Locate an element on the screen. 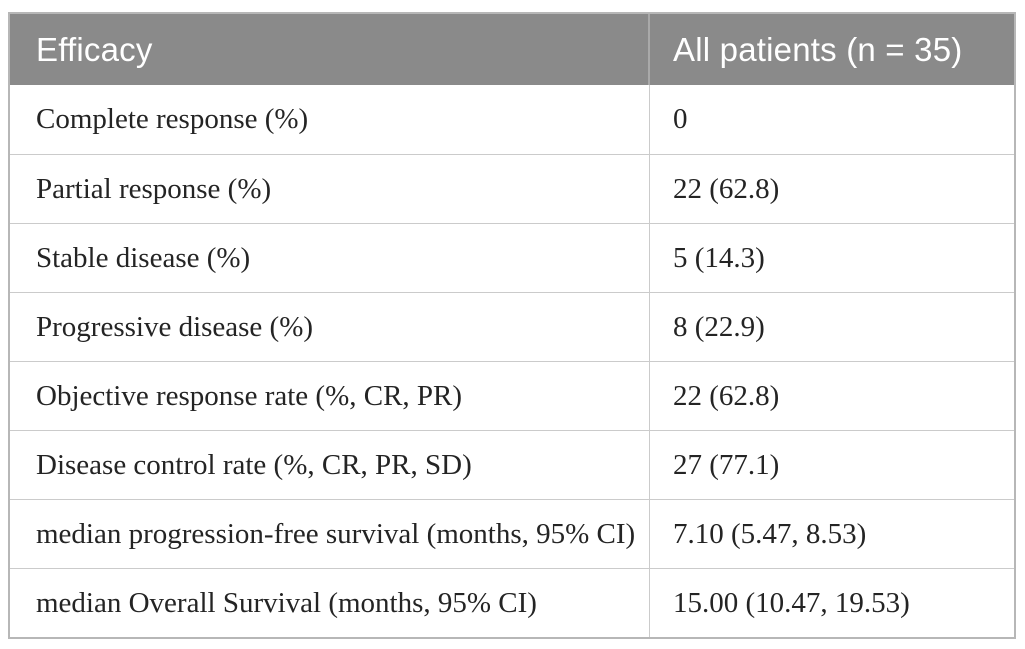  header-all-patients-label: All patients (n = 35) is located at coordinates (818, 49).